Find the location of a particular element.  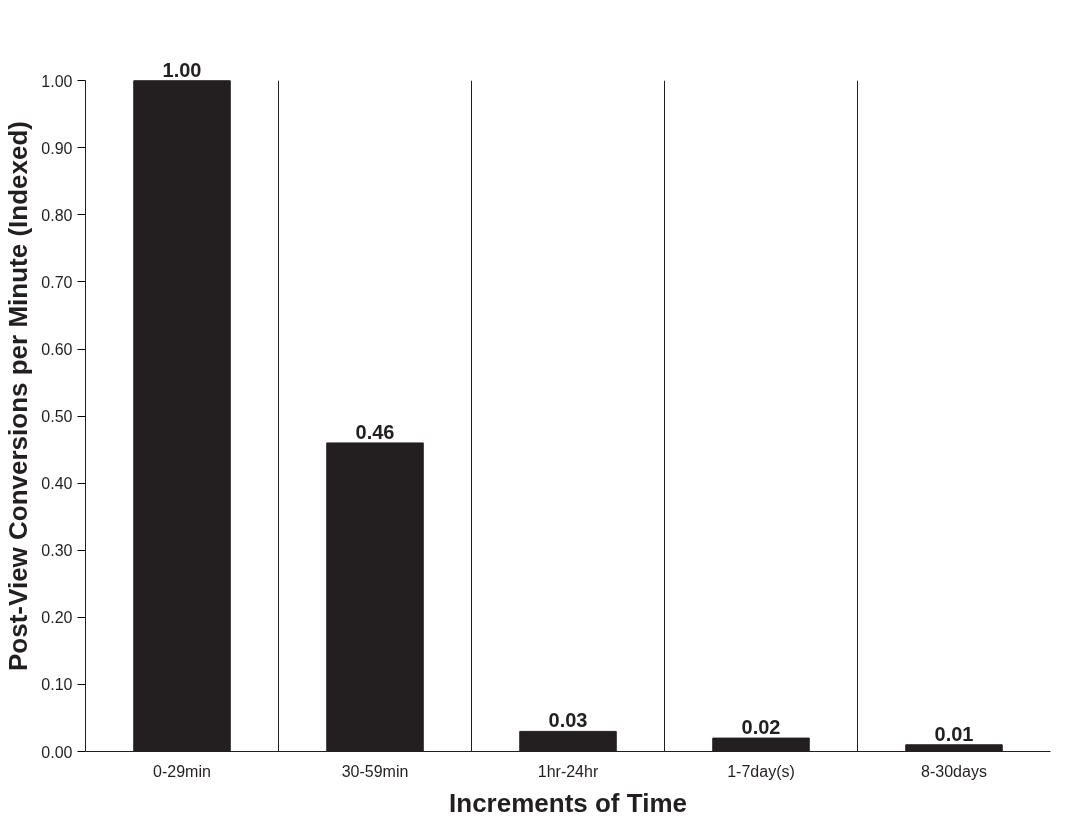

data-label: 0.46 is located at coordinates (375, 431).